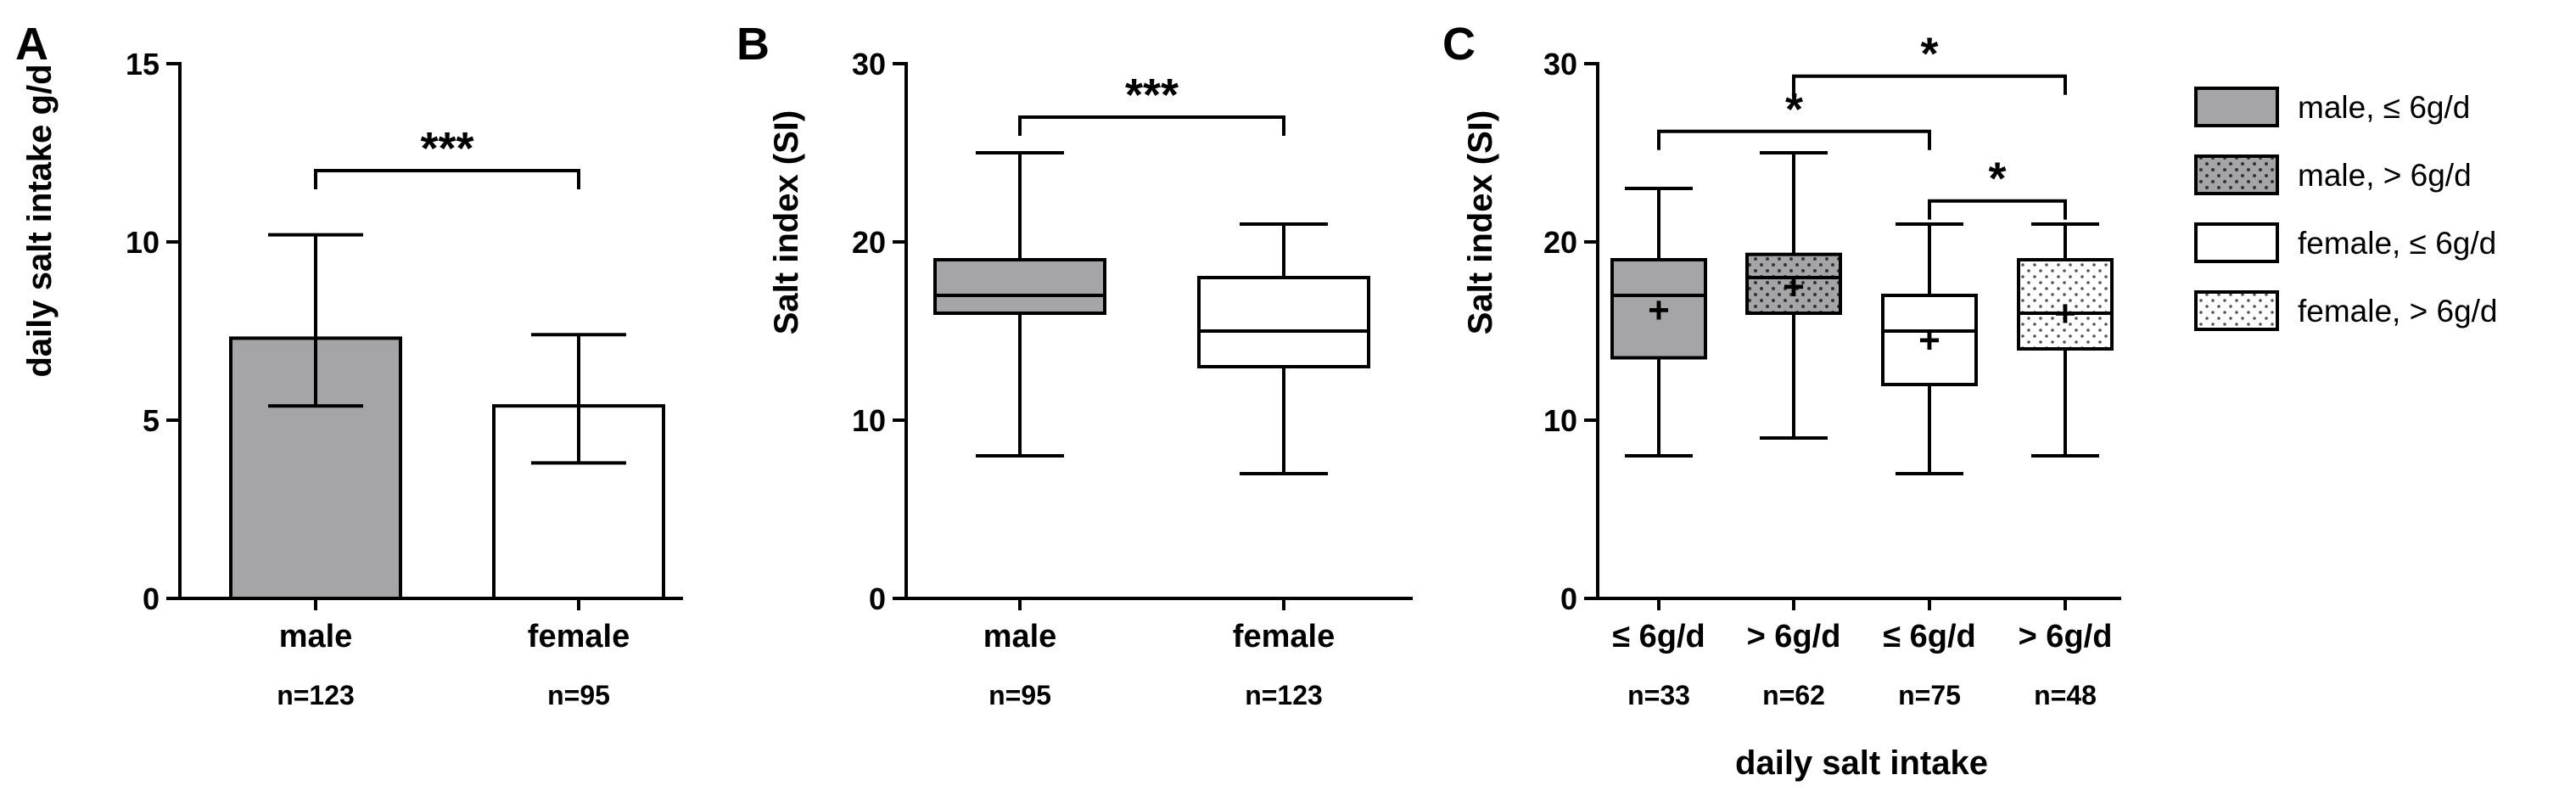  What do you see at coordinates (2397, 243) in the screenshot?
I see `panel-c-legend-label: female, ≤ 6g/d` at bounding box center [2397, 243].